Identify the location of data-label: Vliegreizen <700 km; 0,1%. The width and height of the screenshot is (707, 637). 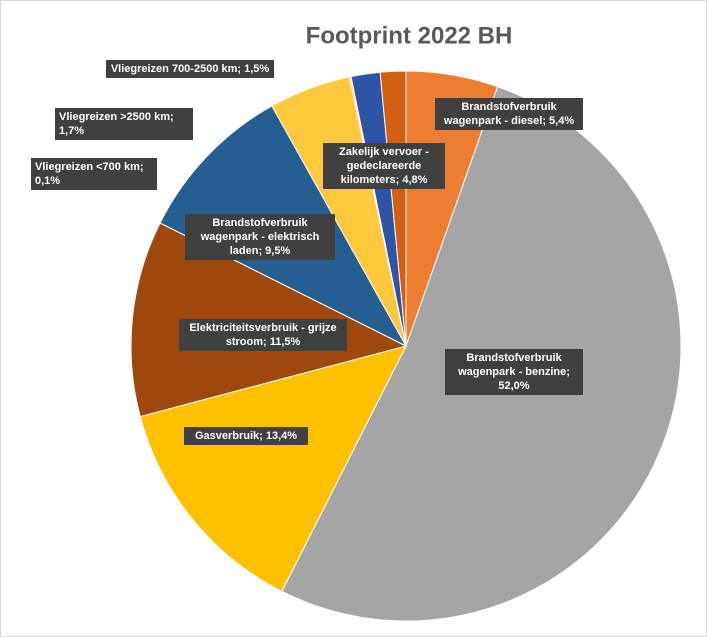
(94, 174).